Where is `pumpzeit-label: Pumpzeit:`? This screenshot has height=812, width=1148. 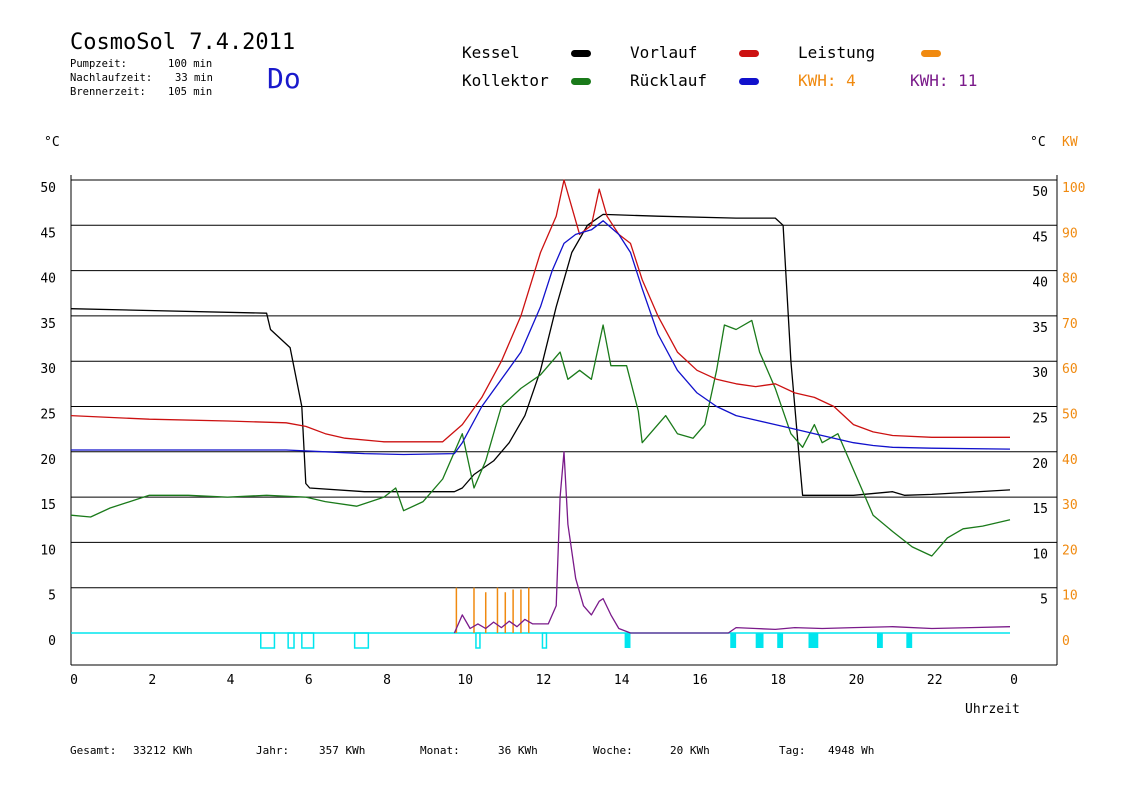
pumpzeit-label: Pumpzeit: is located at coordinates (98, 64).